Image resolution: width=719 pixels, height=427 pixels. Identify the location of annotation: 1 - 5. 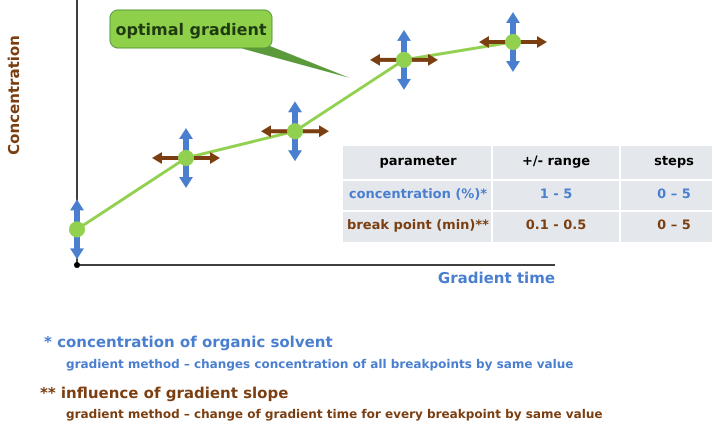
(556, 194).